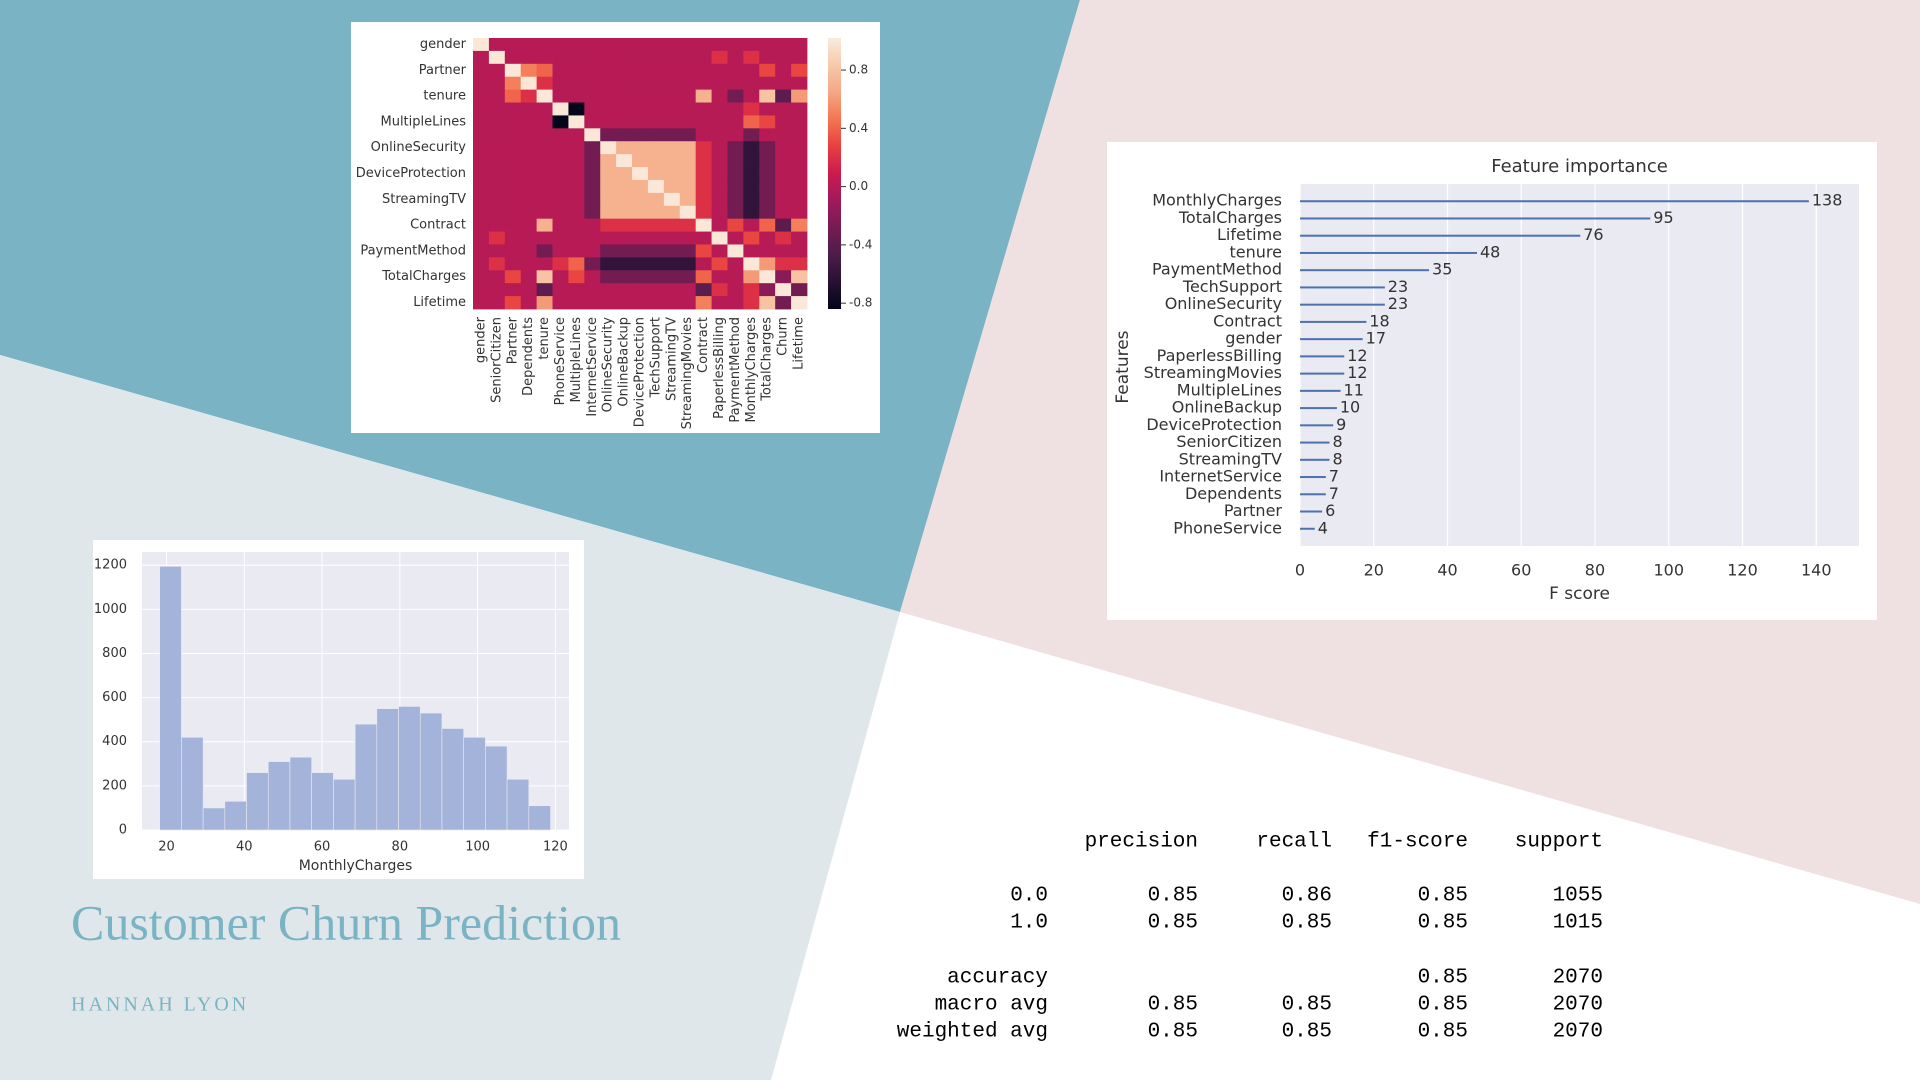 This screenshot has width=1920, height=1080. I want to click on column-label: tenure, so click(544, 338).